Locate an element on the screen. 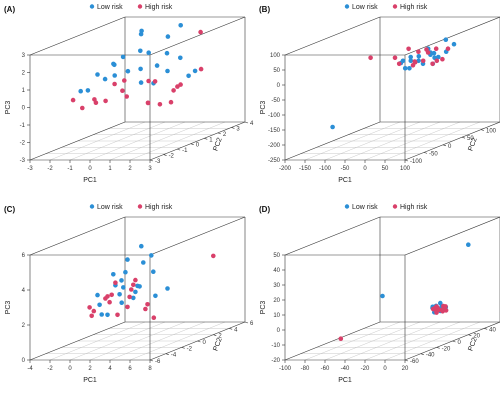 This screenshot has height=405, width=500. x-tick-label: -100 is located at coordinates (285, 369).